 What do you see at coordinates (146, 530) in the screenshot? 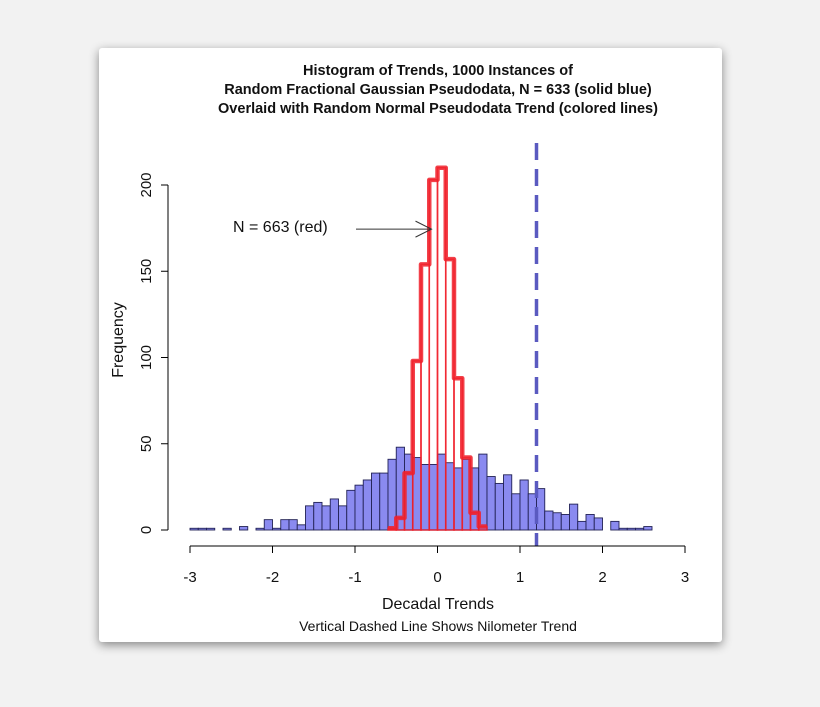
I see `y-tick-label: 0` at bounding box center [146, 530].